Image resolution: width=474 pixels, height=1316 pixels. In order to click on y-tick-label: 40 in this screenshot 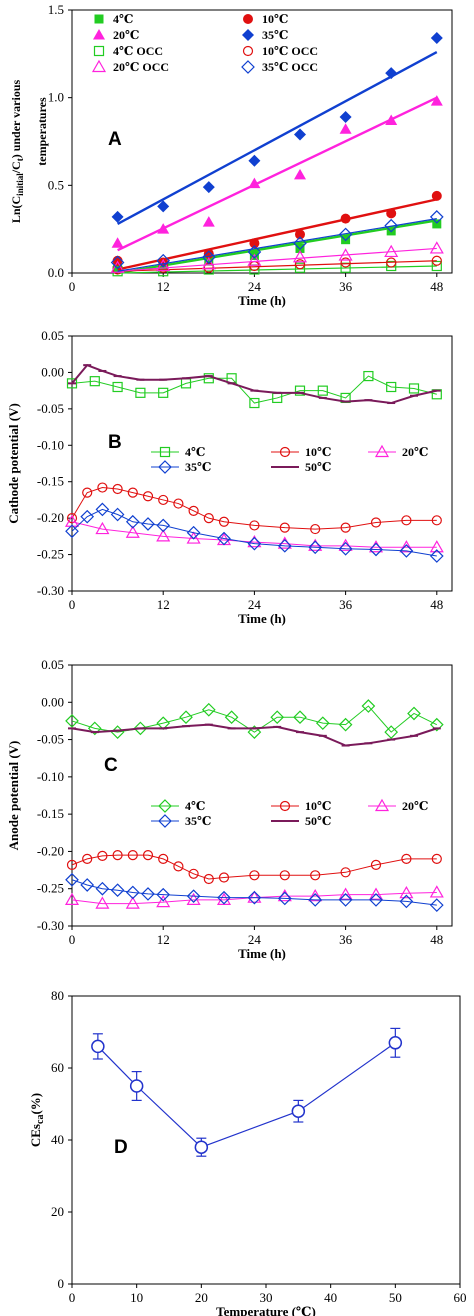, I will do `click(57, 1139)`.